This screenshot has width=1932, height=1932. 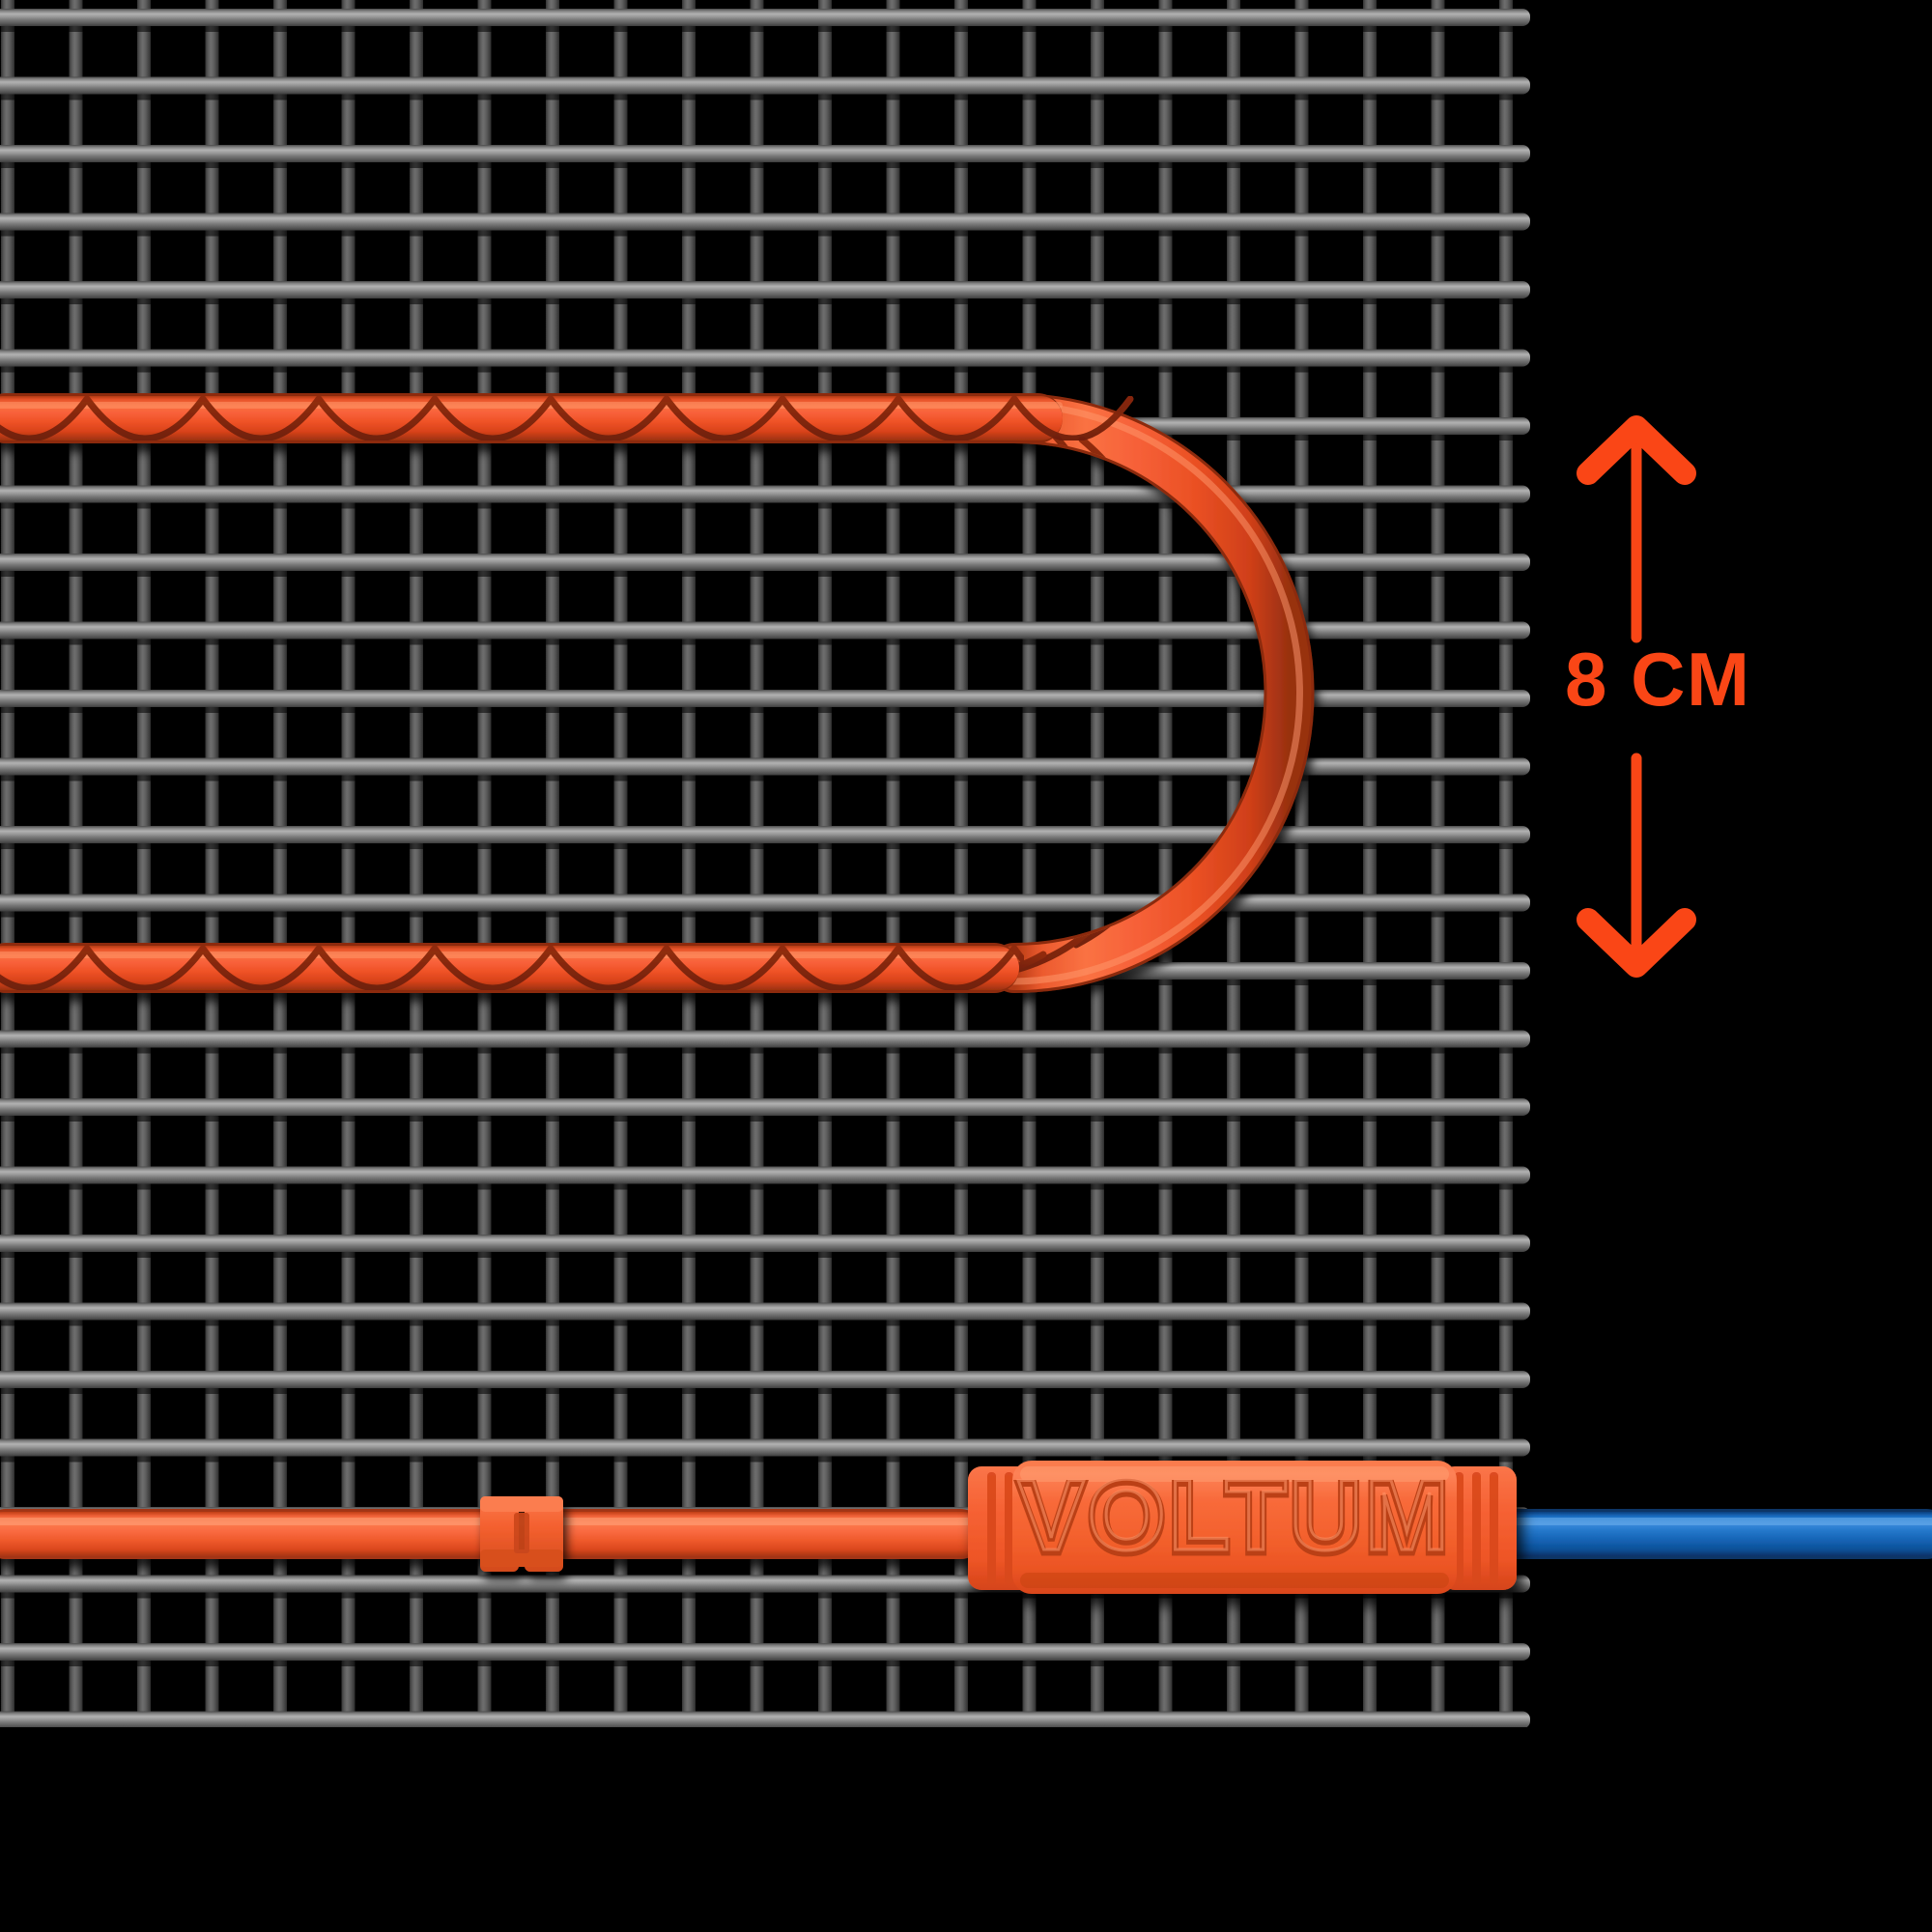 What do you see at coordinates (521, 1534) in the screenshot?
I see `cable-clip` at bounding box center [521, 1534].